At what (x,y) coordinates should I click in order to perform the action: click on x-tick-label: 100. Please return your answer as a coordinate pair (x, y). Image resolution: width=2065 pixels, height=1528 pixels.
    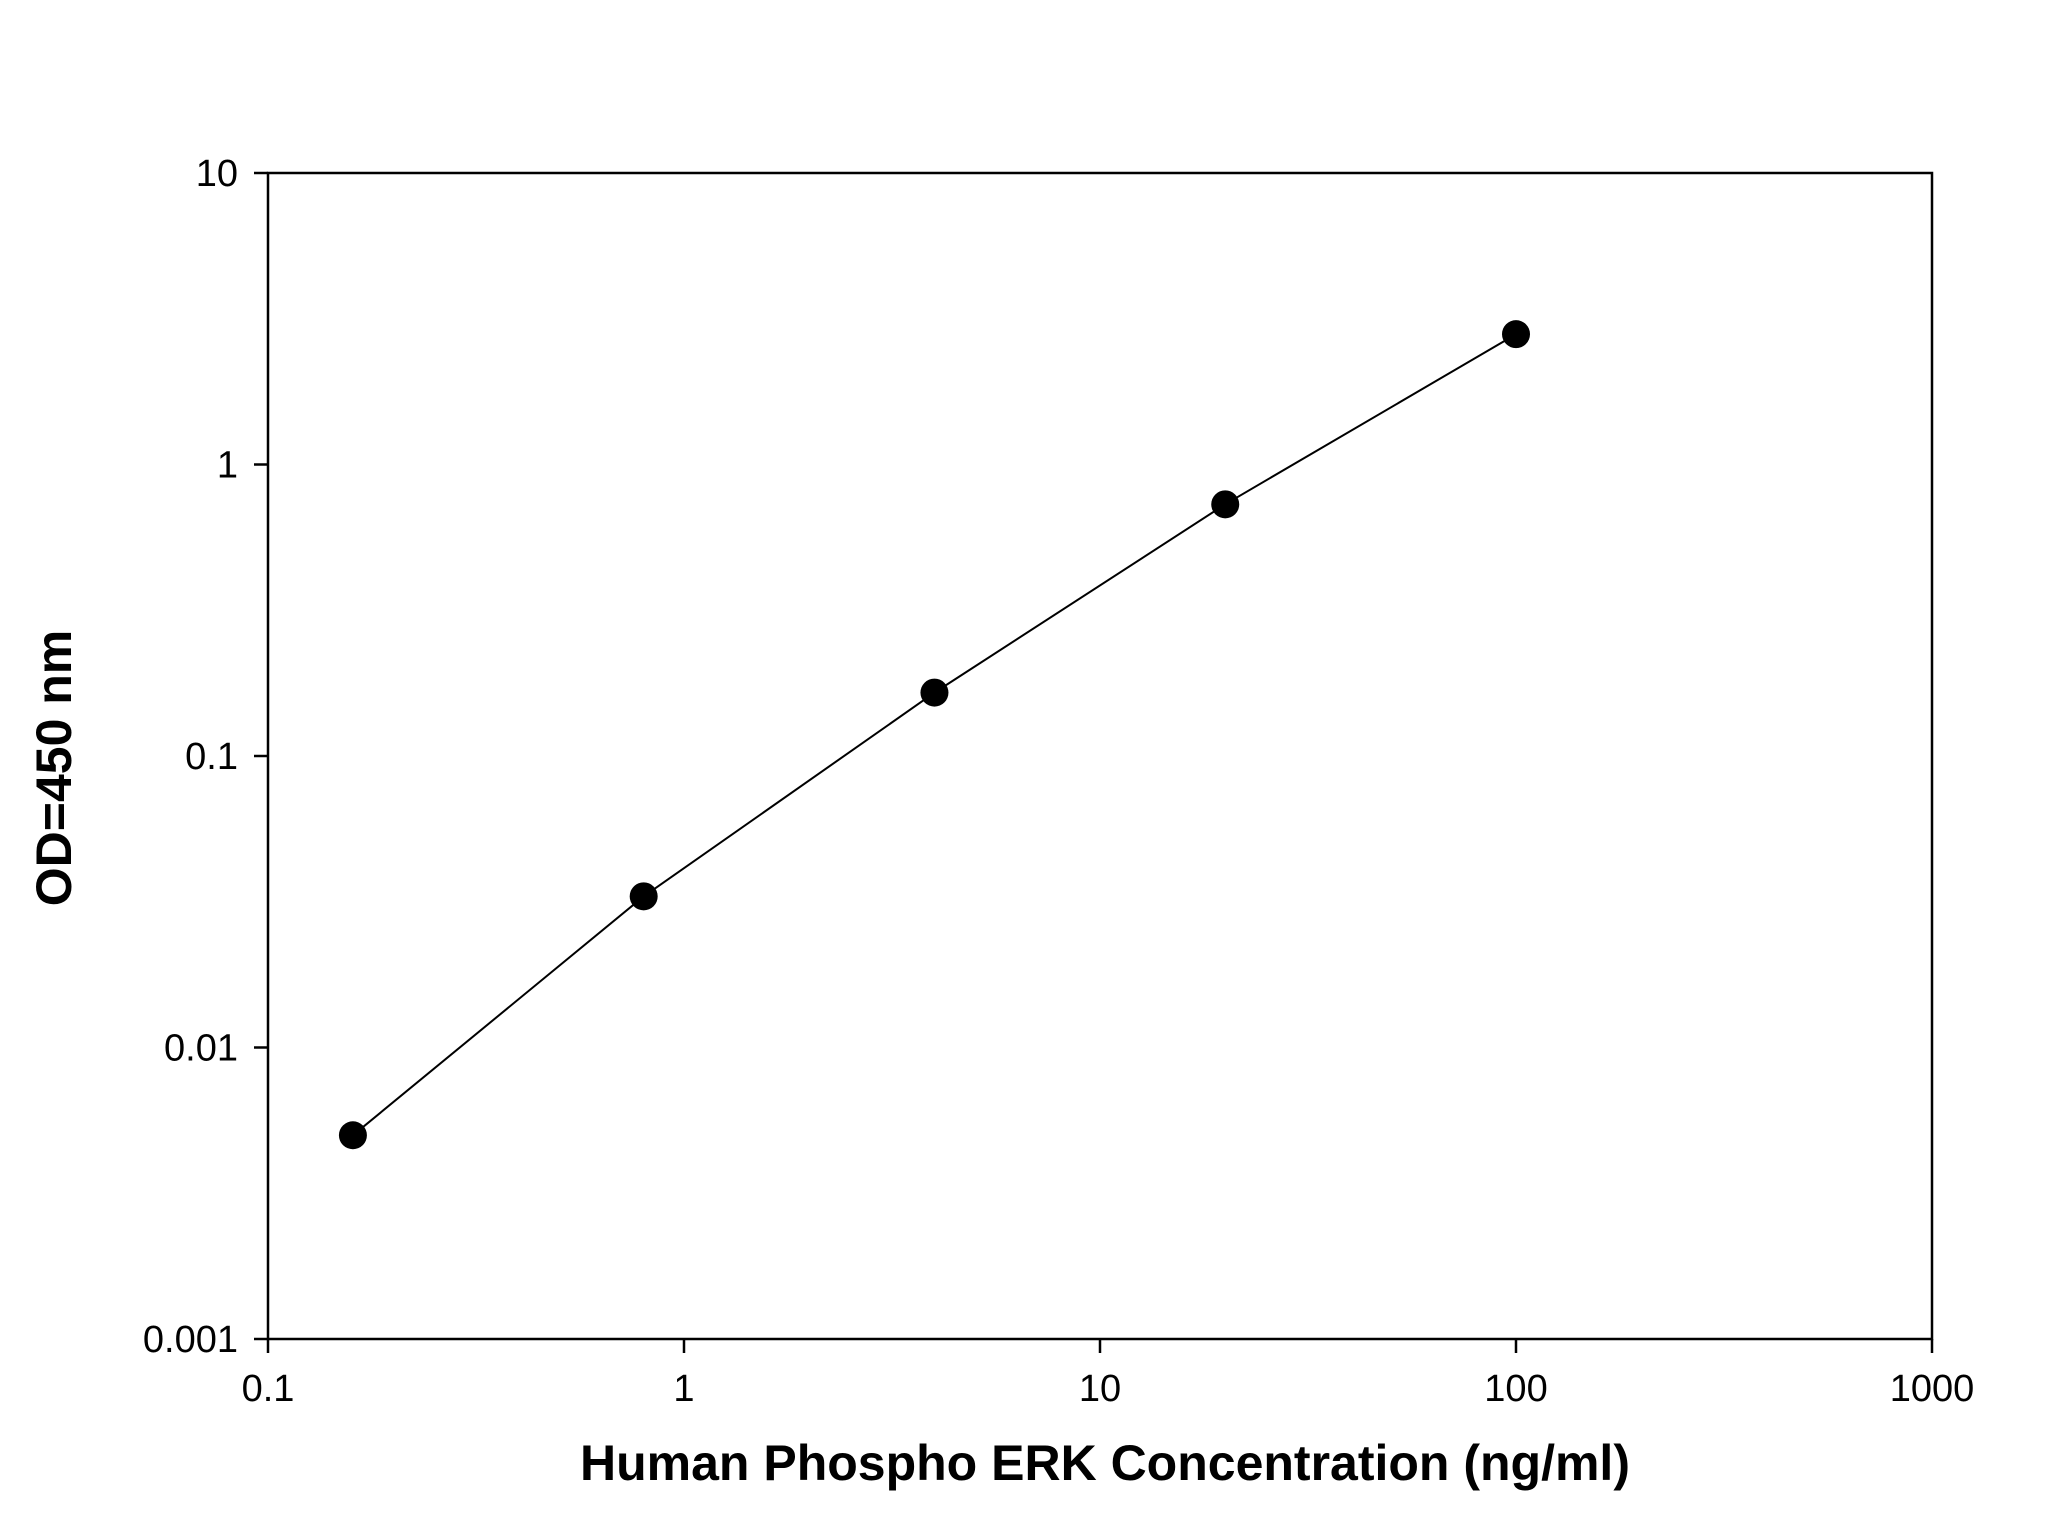
    Looking at the image, I should click on (1515, 1389).